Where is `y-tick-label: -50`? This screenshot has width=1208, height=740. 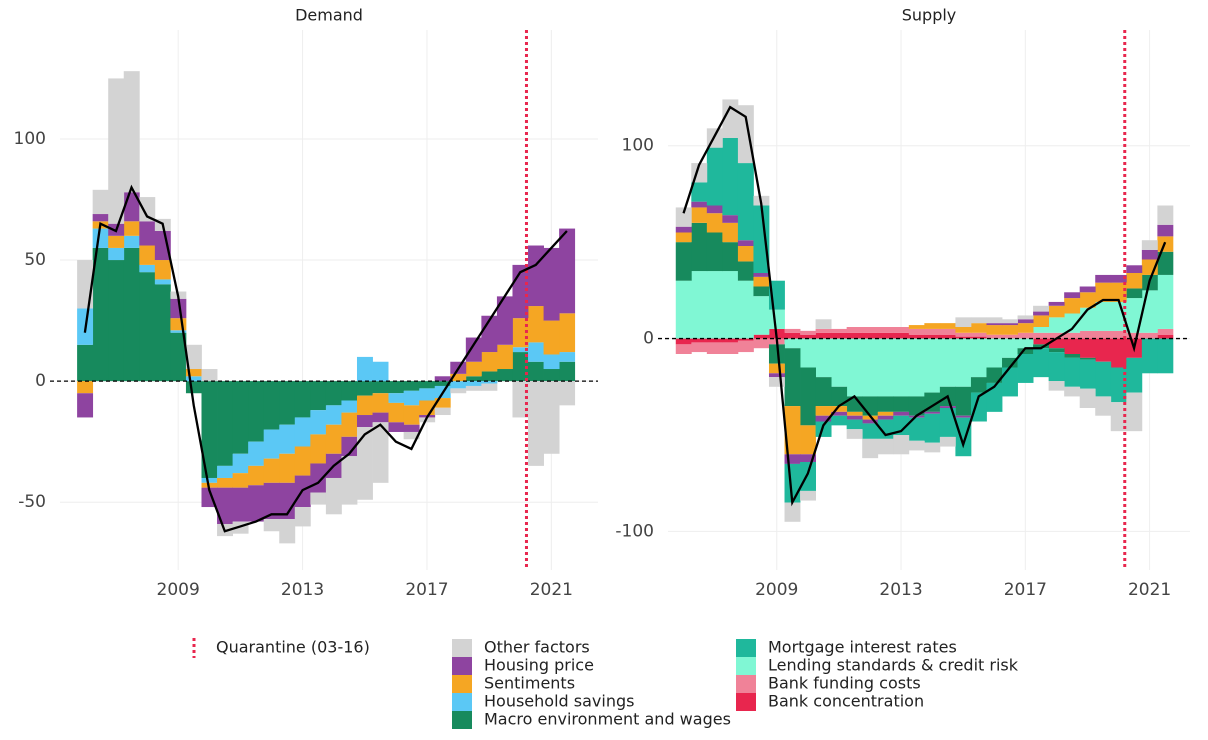 y-tick-label: -50 is located at coordinates (32, 502).